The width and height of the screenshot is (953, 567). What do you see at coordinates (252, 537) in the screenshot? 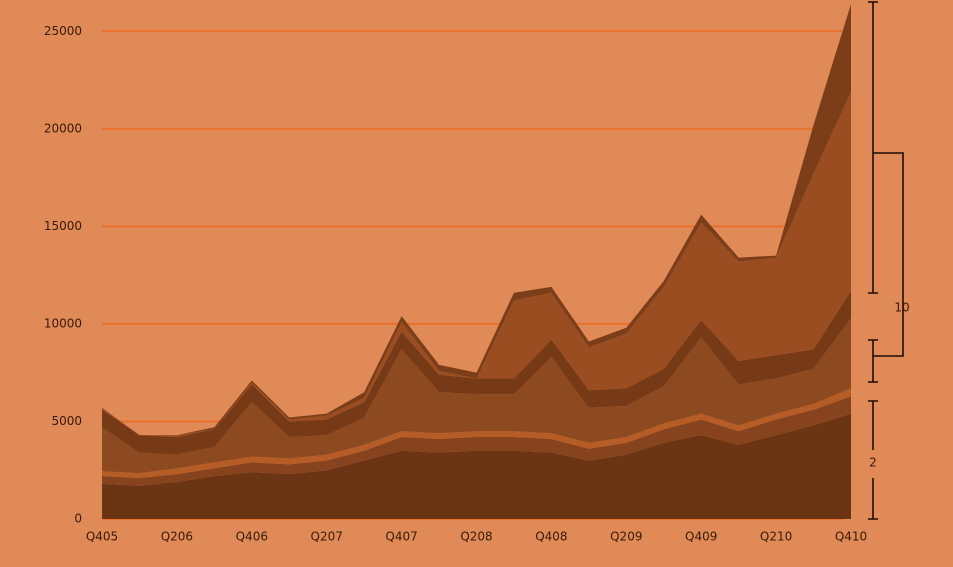
I see `x-tick-label: Q406` at bounding box center [252, 537].